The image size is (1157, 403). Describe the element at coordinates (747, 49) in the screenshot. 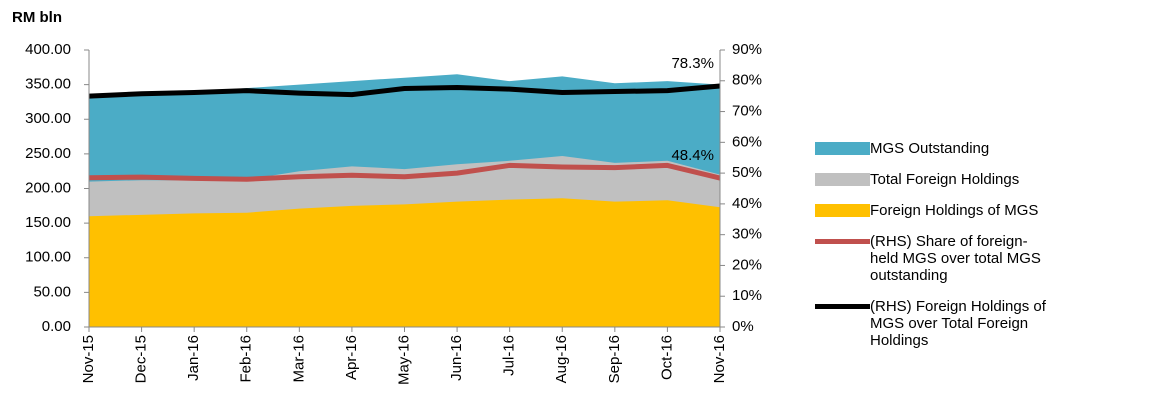

I see `y2-tick-label: 90%` at that location.